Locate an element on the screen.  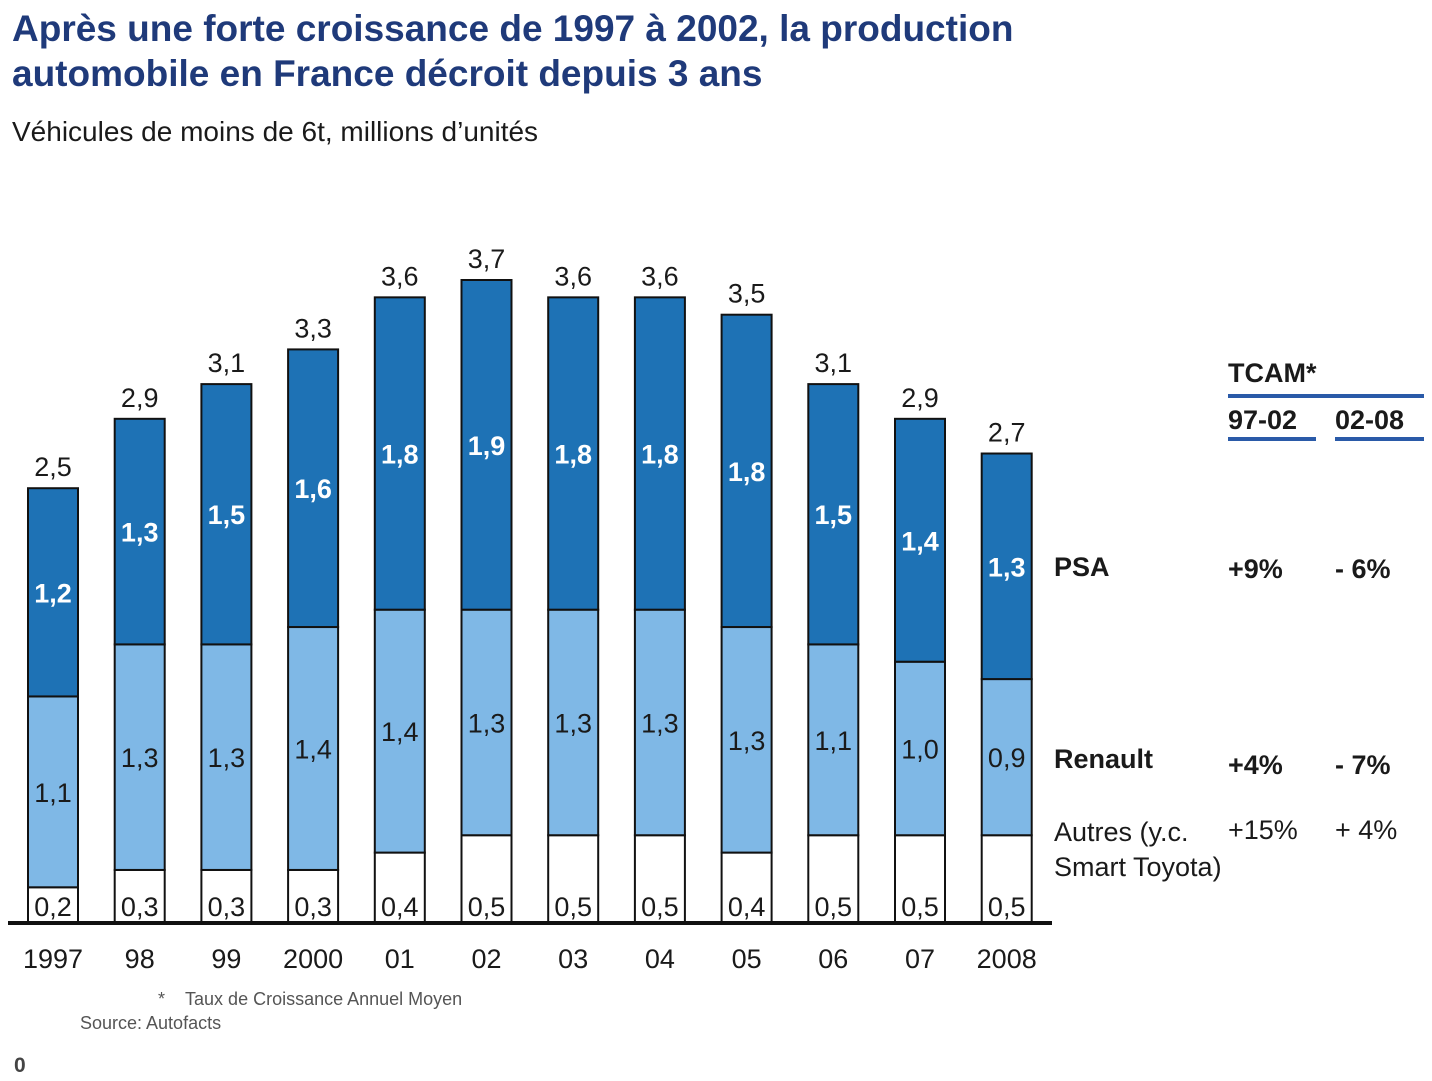
label-psa-02: 1,9 is located at coordinates (487, 446).